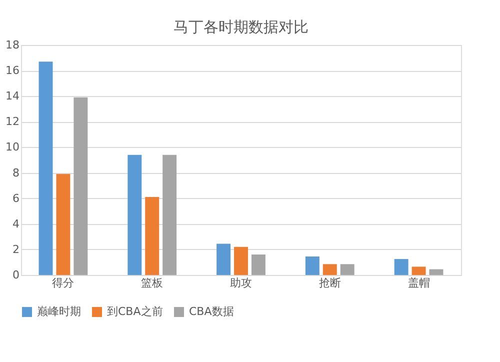 The width and height of the screenshot is (500, 362). What do you see at coordinates (329, 283) in the screenshot?
I see `x-tick-label: 抢断` at bounding box center [329, 283].